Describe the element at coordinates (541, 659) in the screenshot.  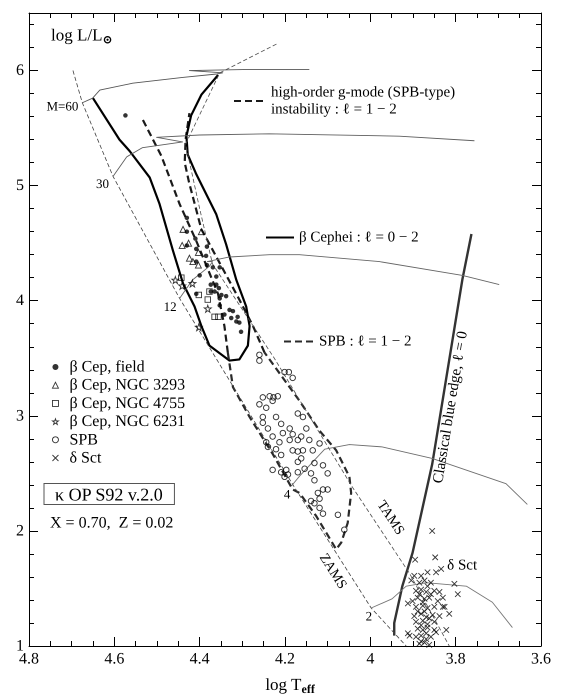
I see `x-tick-label: 3.6` at that location.